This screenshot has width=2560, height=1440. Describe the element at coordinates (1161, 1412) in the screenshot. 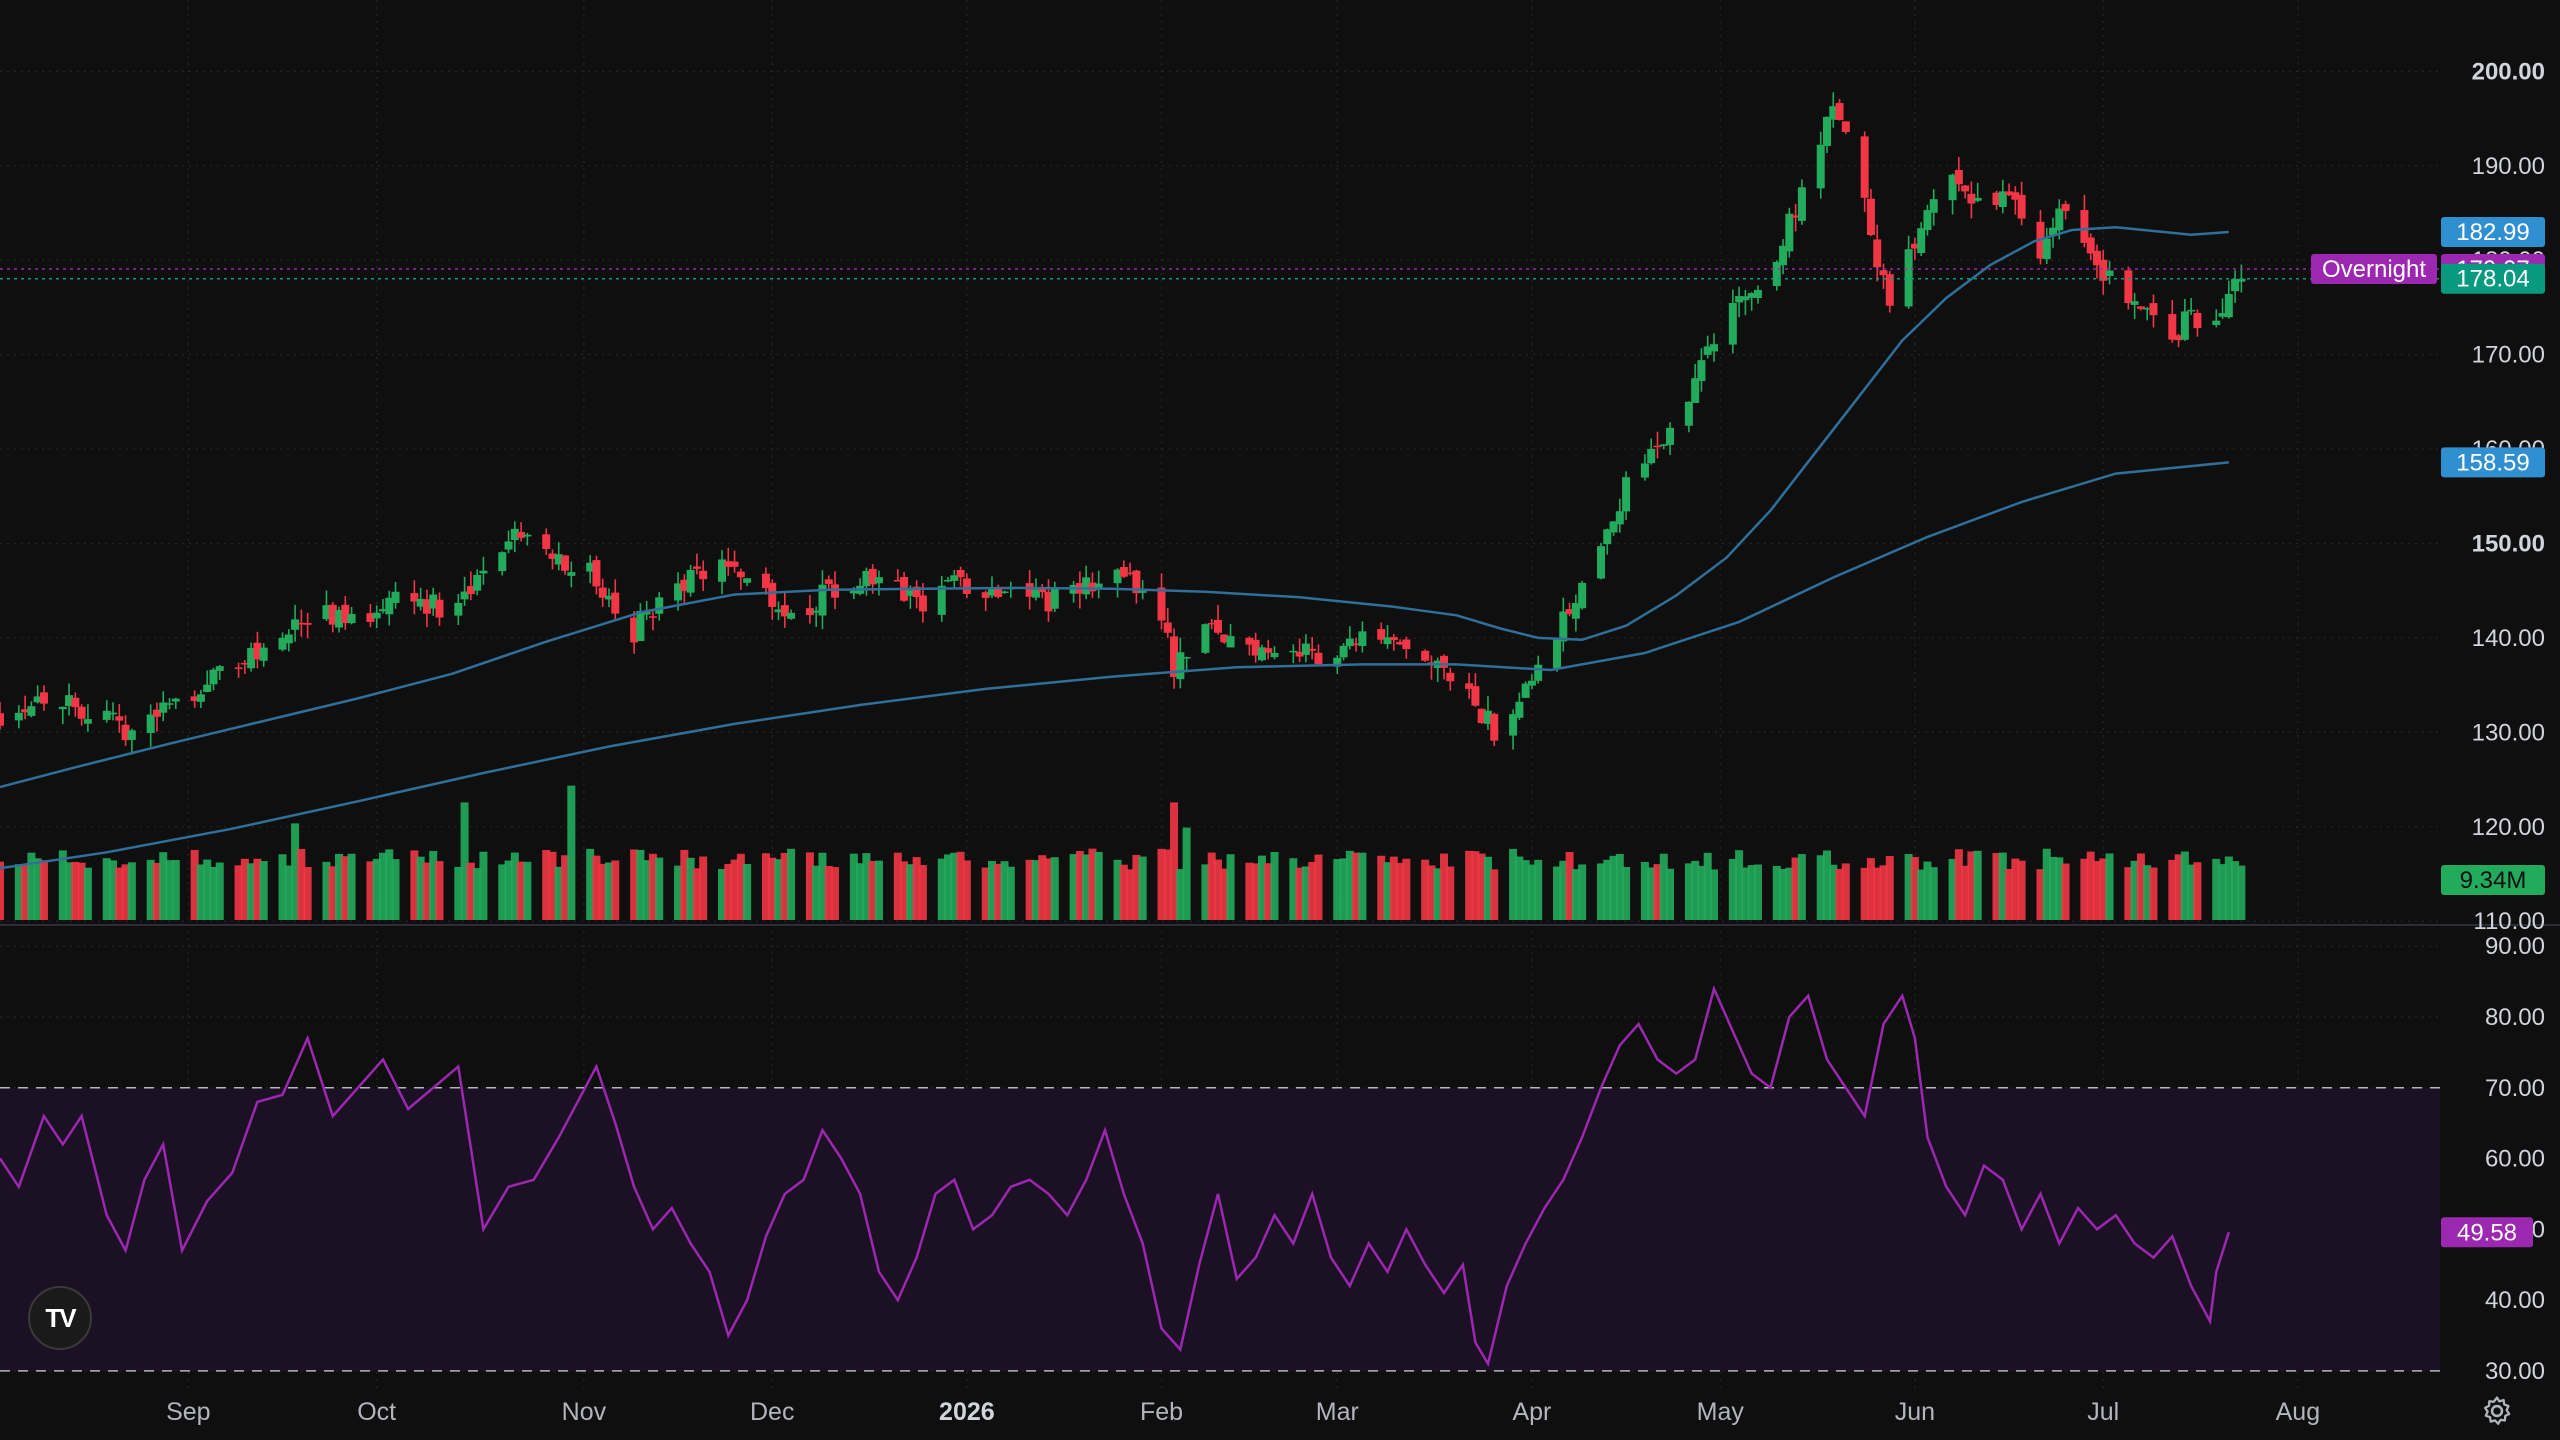

I see `time-tick-label: Feb` at that location.